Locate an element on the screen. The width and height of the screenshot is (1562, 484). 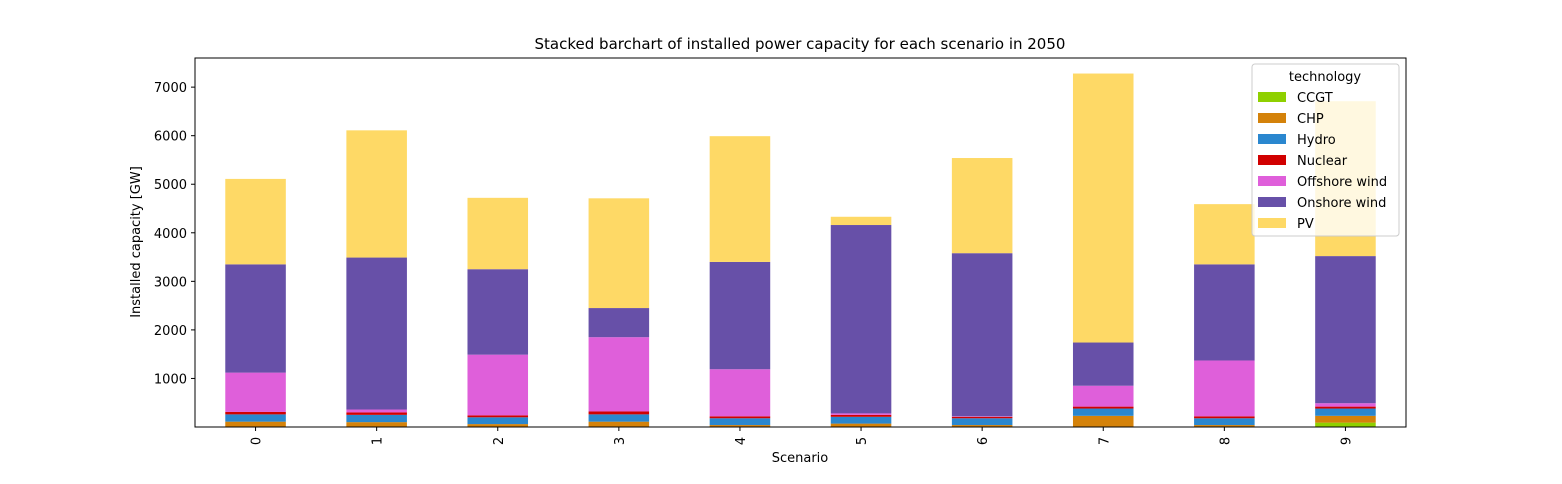
y-tick-label: 1000 is located at coordinates (170, 379).